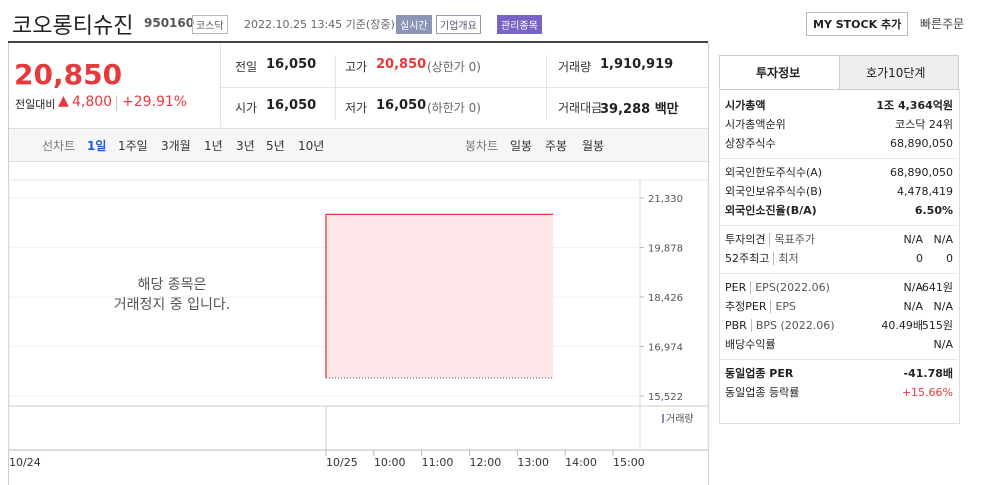 This screenshot has height=485, width=993. I want to click on x-tick-label: 10:00, so click(390, 462).